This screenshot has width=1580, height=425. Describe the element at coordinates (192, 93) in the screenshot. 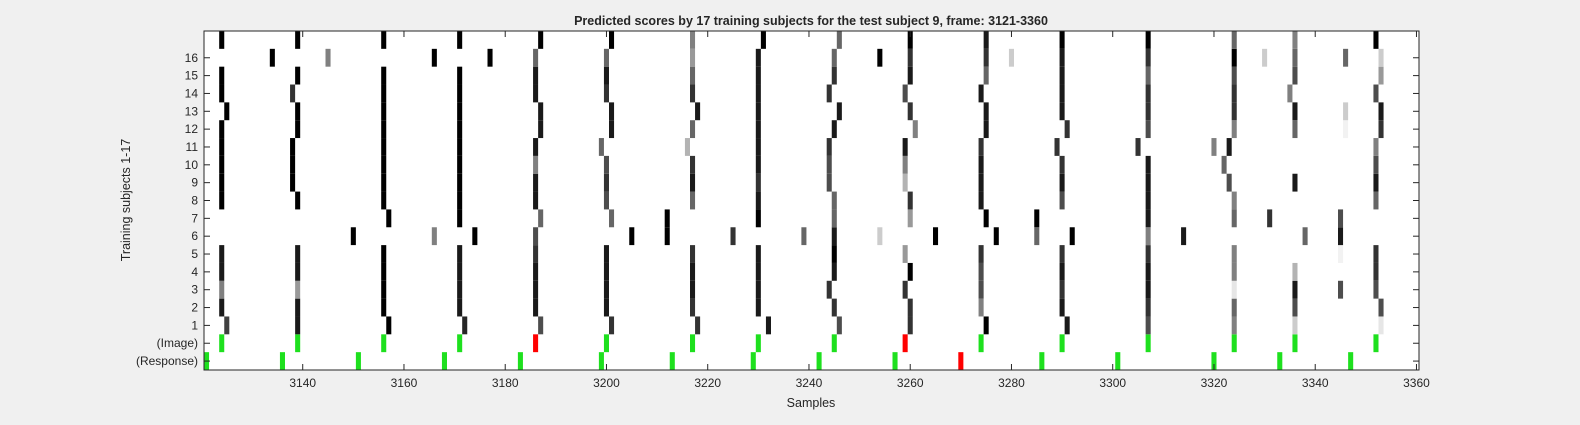

I see `y-tick-label: 14` at that location.